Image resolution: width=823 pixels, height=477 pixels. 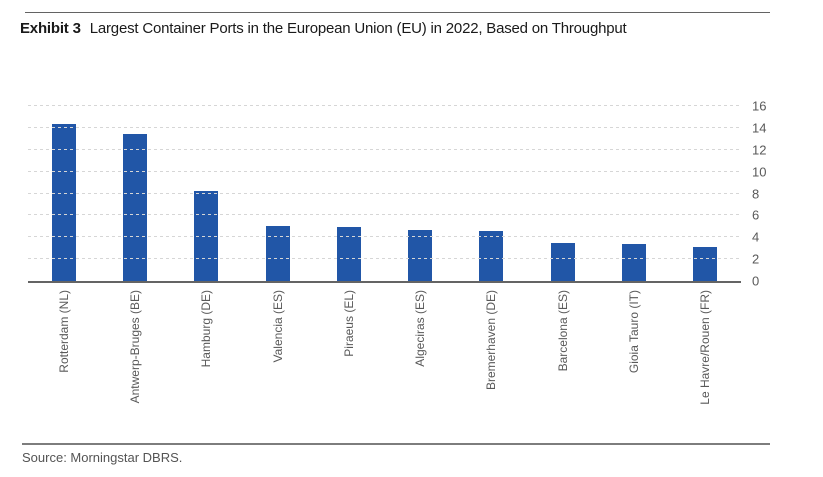 What do you see at coordinates (348, 360) in the screenshot?
I see `x-label-slot: Piraeus (EL)` at bounding box center [348, 360].